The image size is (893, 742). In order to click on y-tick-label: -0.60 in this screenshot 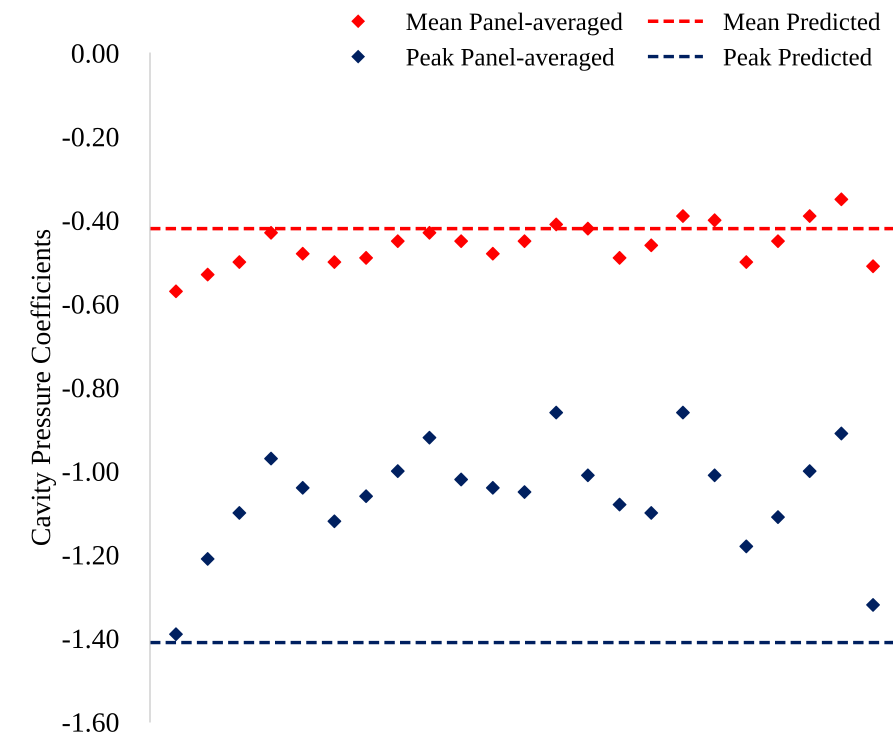, I will do `click(90, 304)`.